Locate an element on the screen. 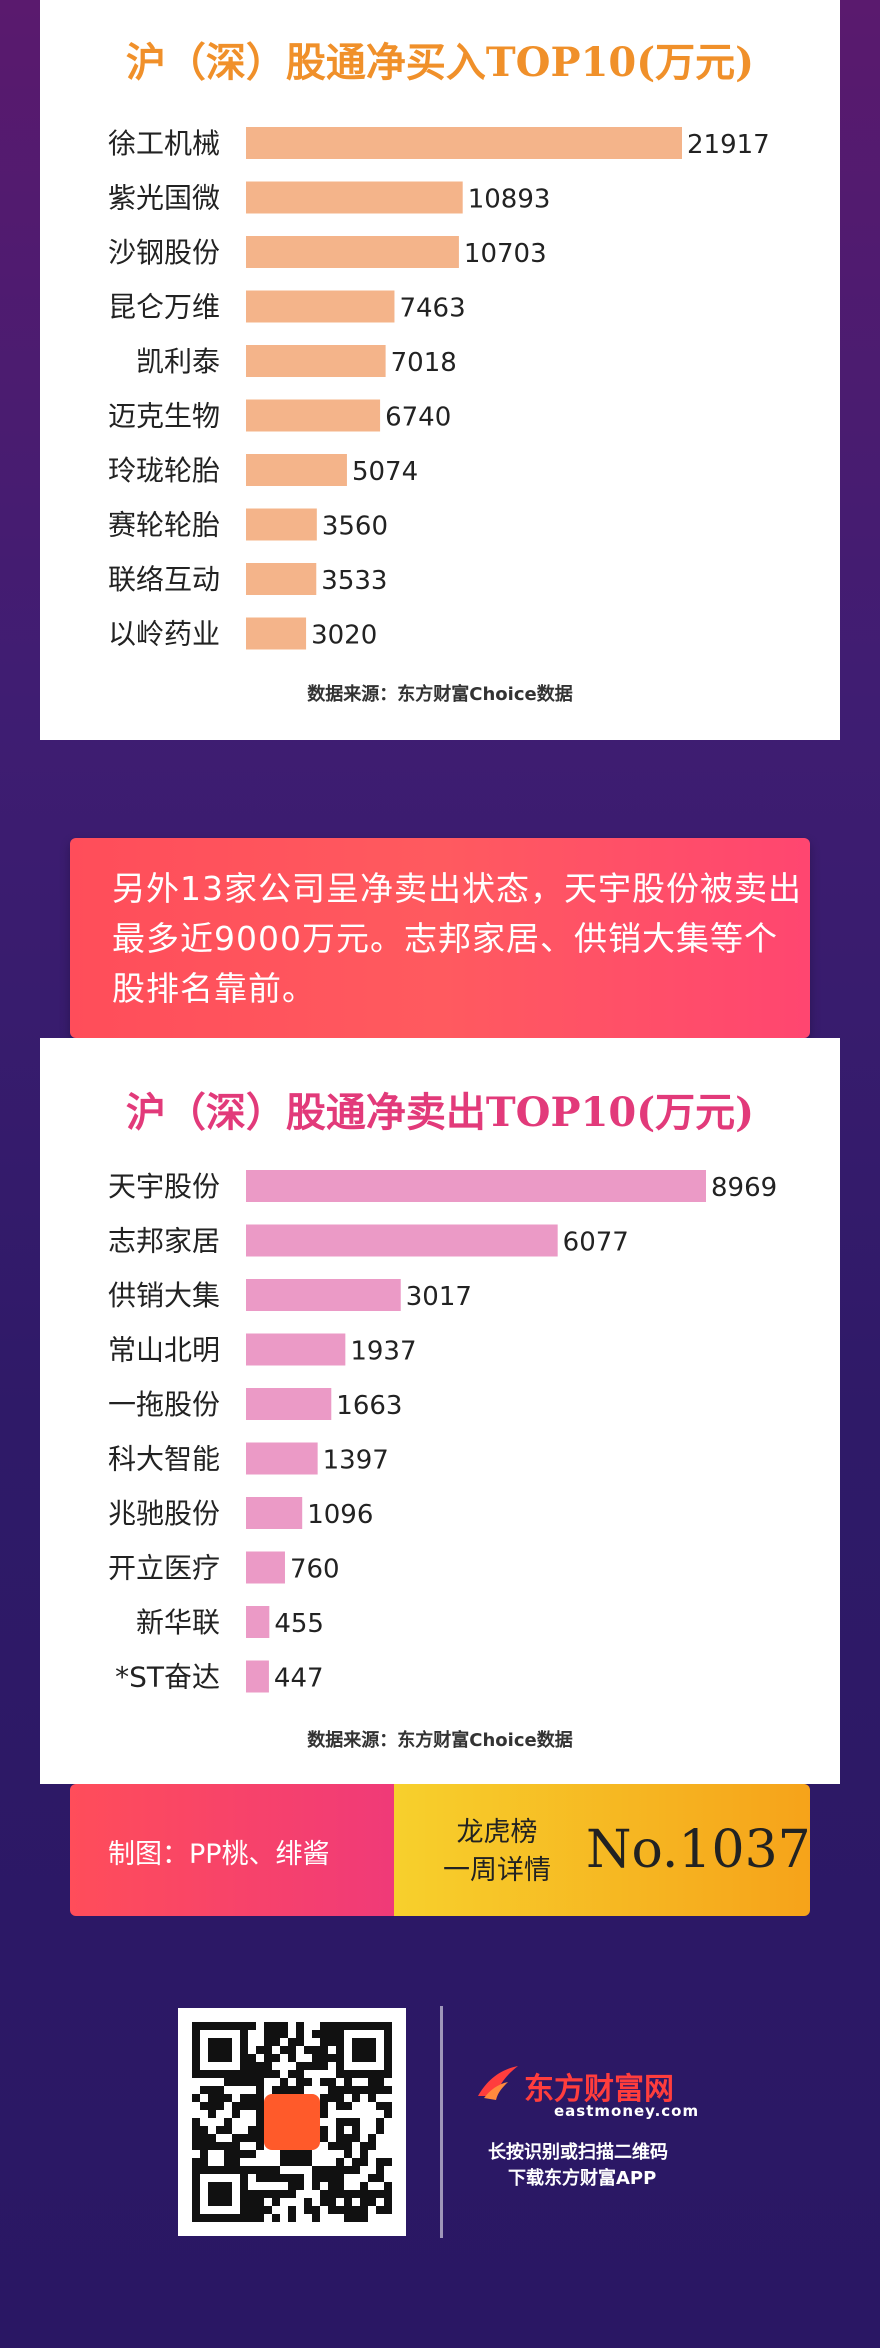 This screenshot has width=880, height=2348. sell-chart-title: 沪（深）股通净卖出TOP10(万元) is located at coordinates (440, 1112).